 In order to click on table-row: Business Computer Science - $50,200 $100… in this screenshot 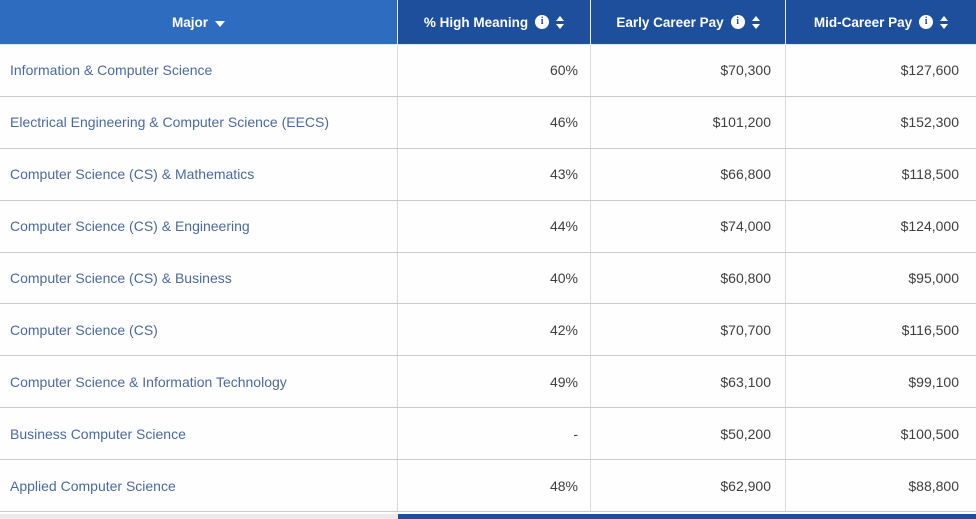, I will do `click(488, 434)`.